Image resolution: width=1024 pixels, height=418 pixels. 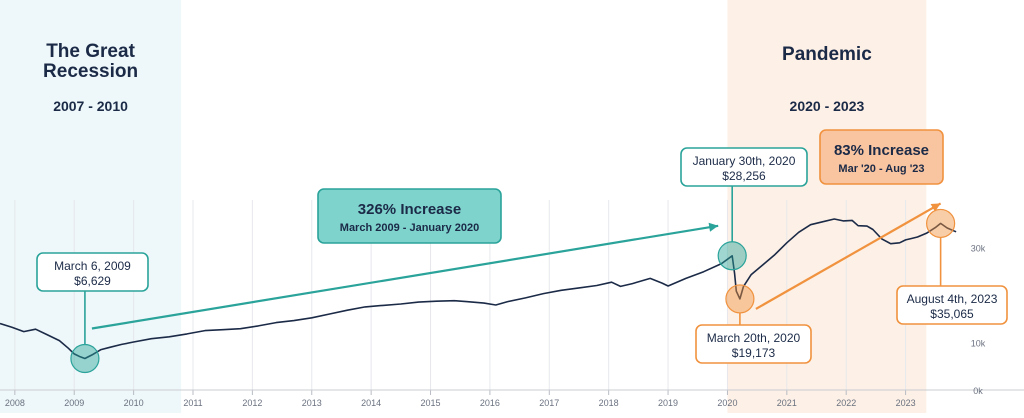 I want to click on x-tick-label: 2021, so click(x=787, y=403).